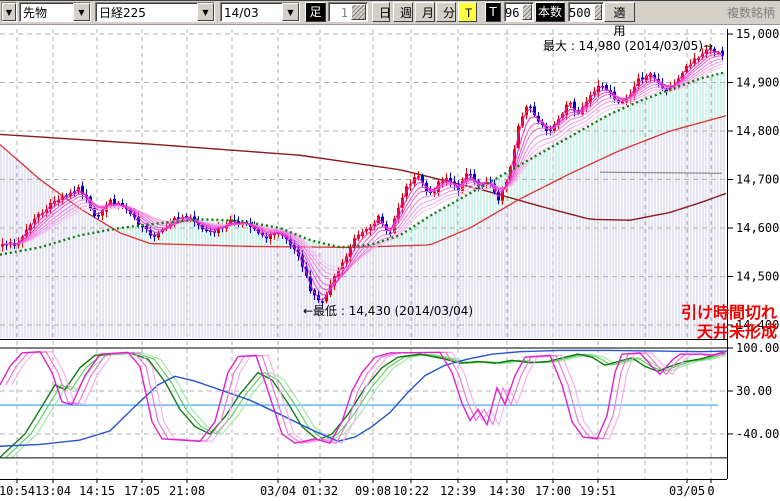 Image resolution: width=780 pixels, height=501 pixels. Describe the element at coordinates (512, 13) in the screenshot. I see `tick-count-value: 96` at that location.